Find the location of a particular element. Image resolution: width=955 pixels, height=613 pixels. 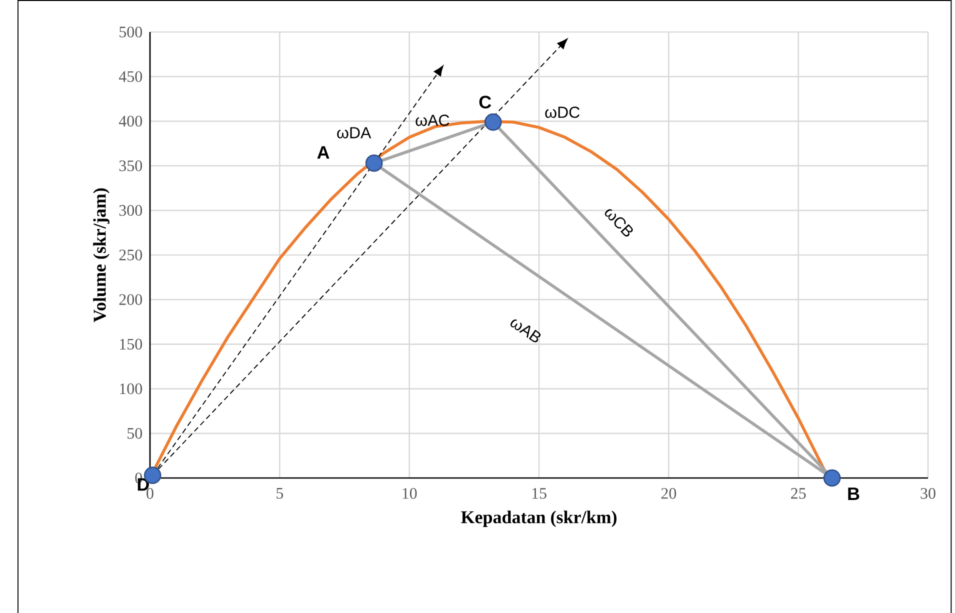

x-tick-label: 25 is located at coordinates (798, 493).